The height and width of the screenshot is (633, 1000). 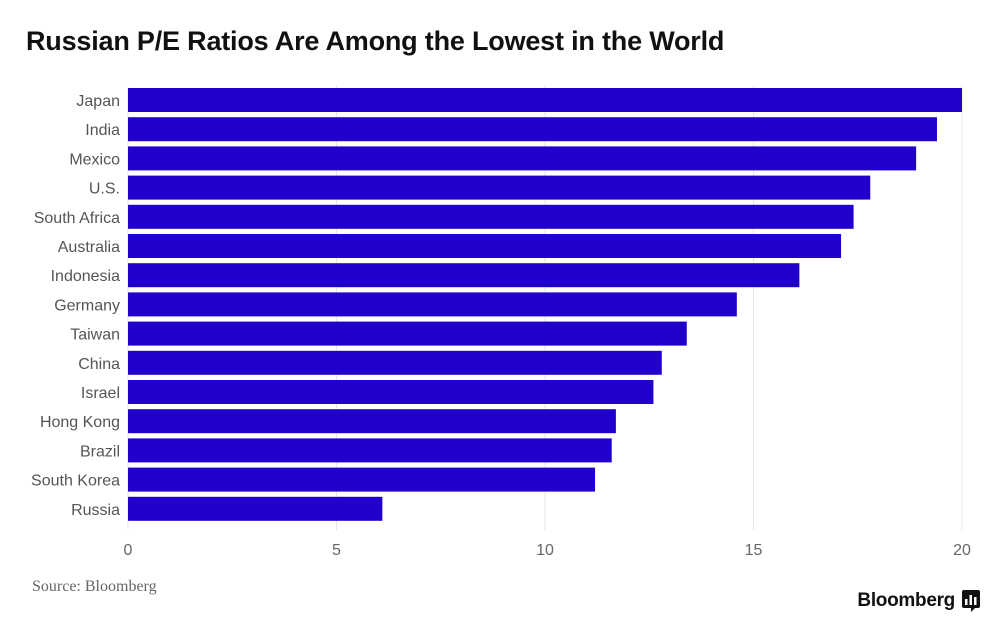 What do you see at coordinates (89, 247) in the screenshot?
I see `category-label: Australia` at bounding box center [89, 247].